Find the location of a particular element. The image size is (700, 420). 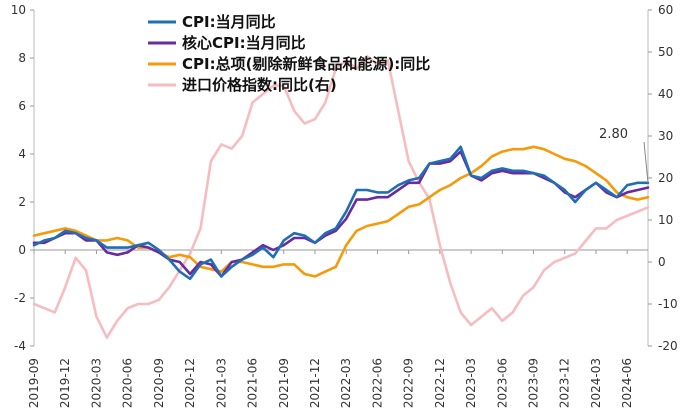

y-right-tick-label: 60 is located at coordinates (665, 10).